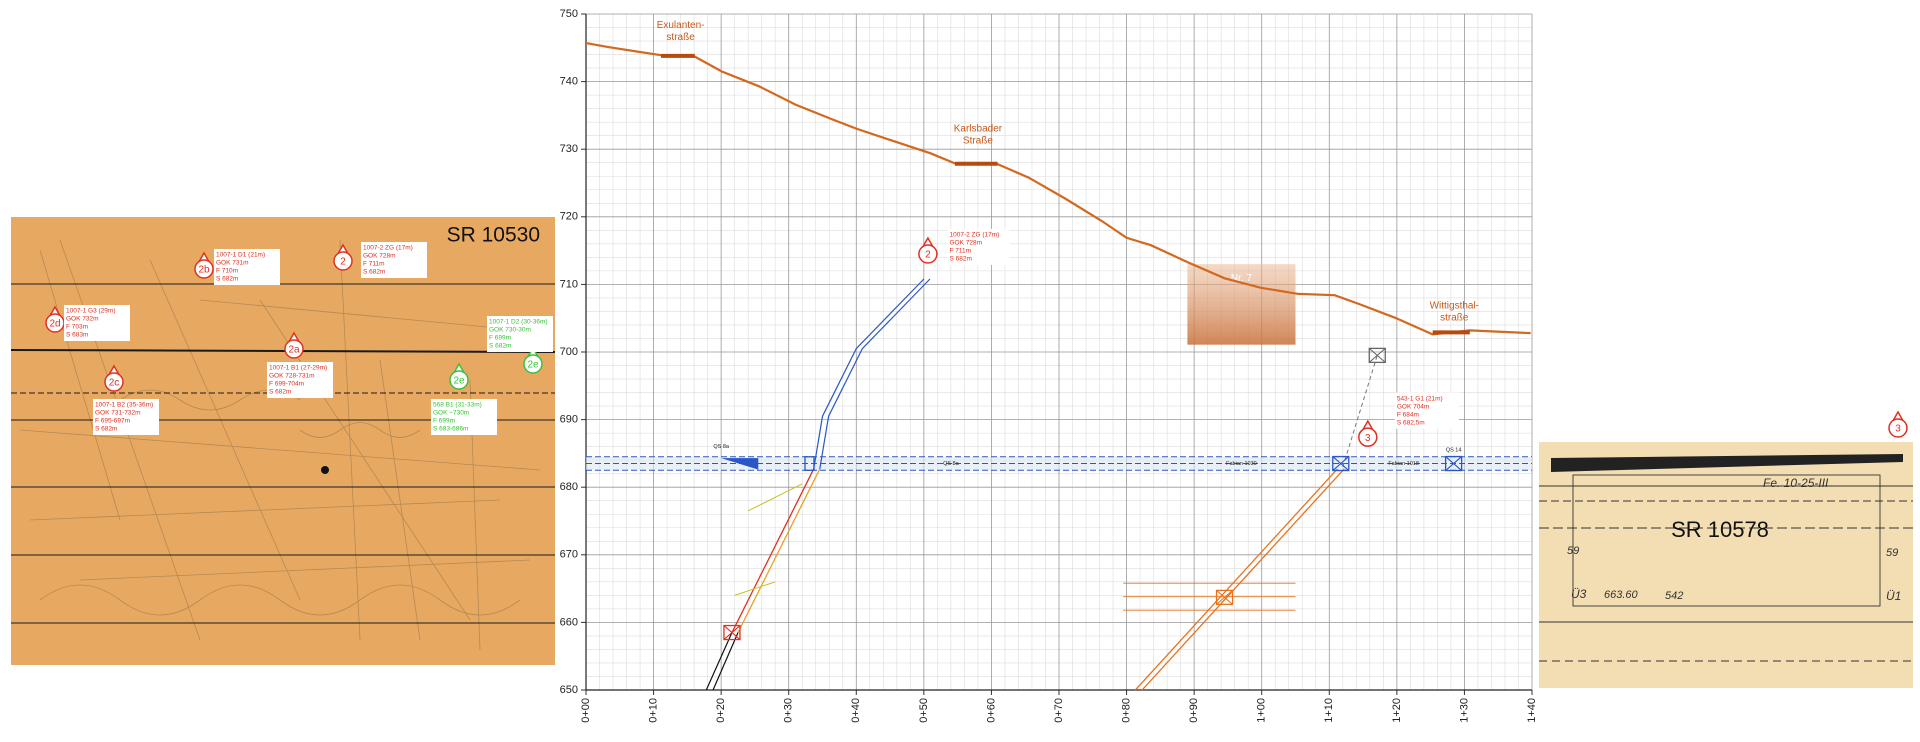  Describe the element at coordinates (77, 327) in the screenshot. I see `borehole-text: F 703m` at that location.